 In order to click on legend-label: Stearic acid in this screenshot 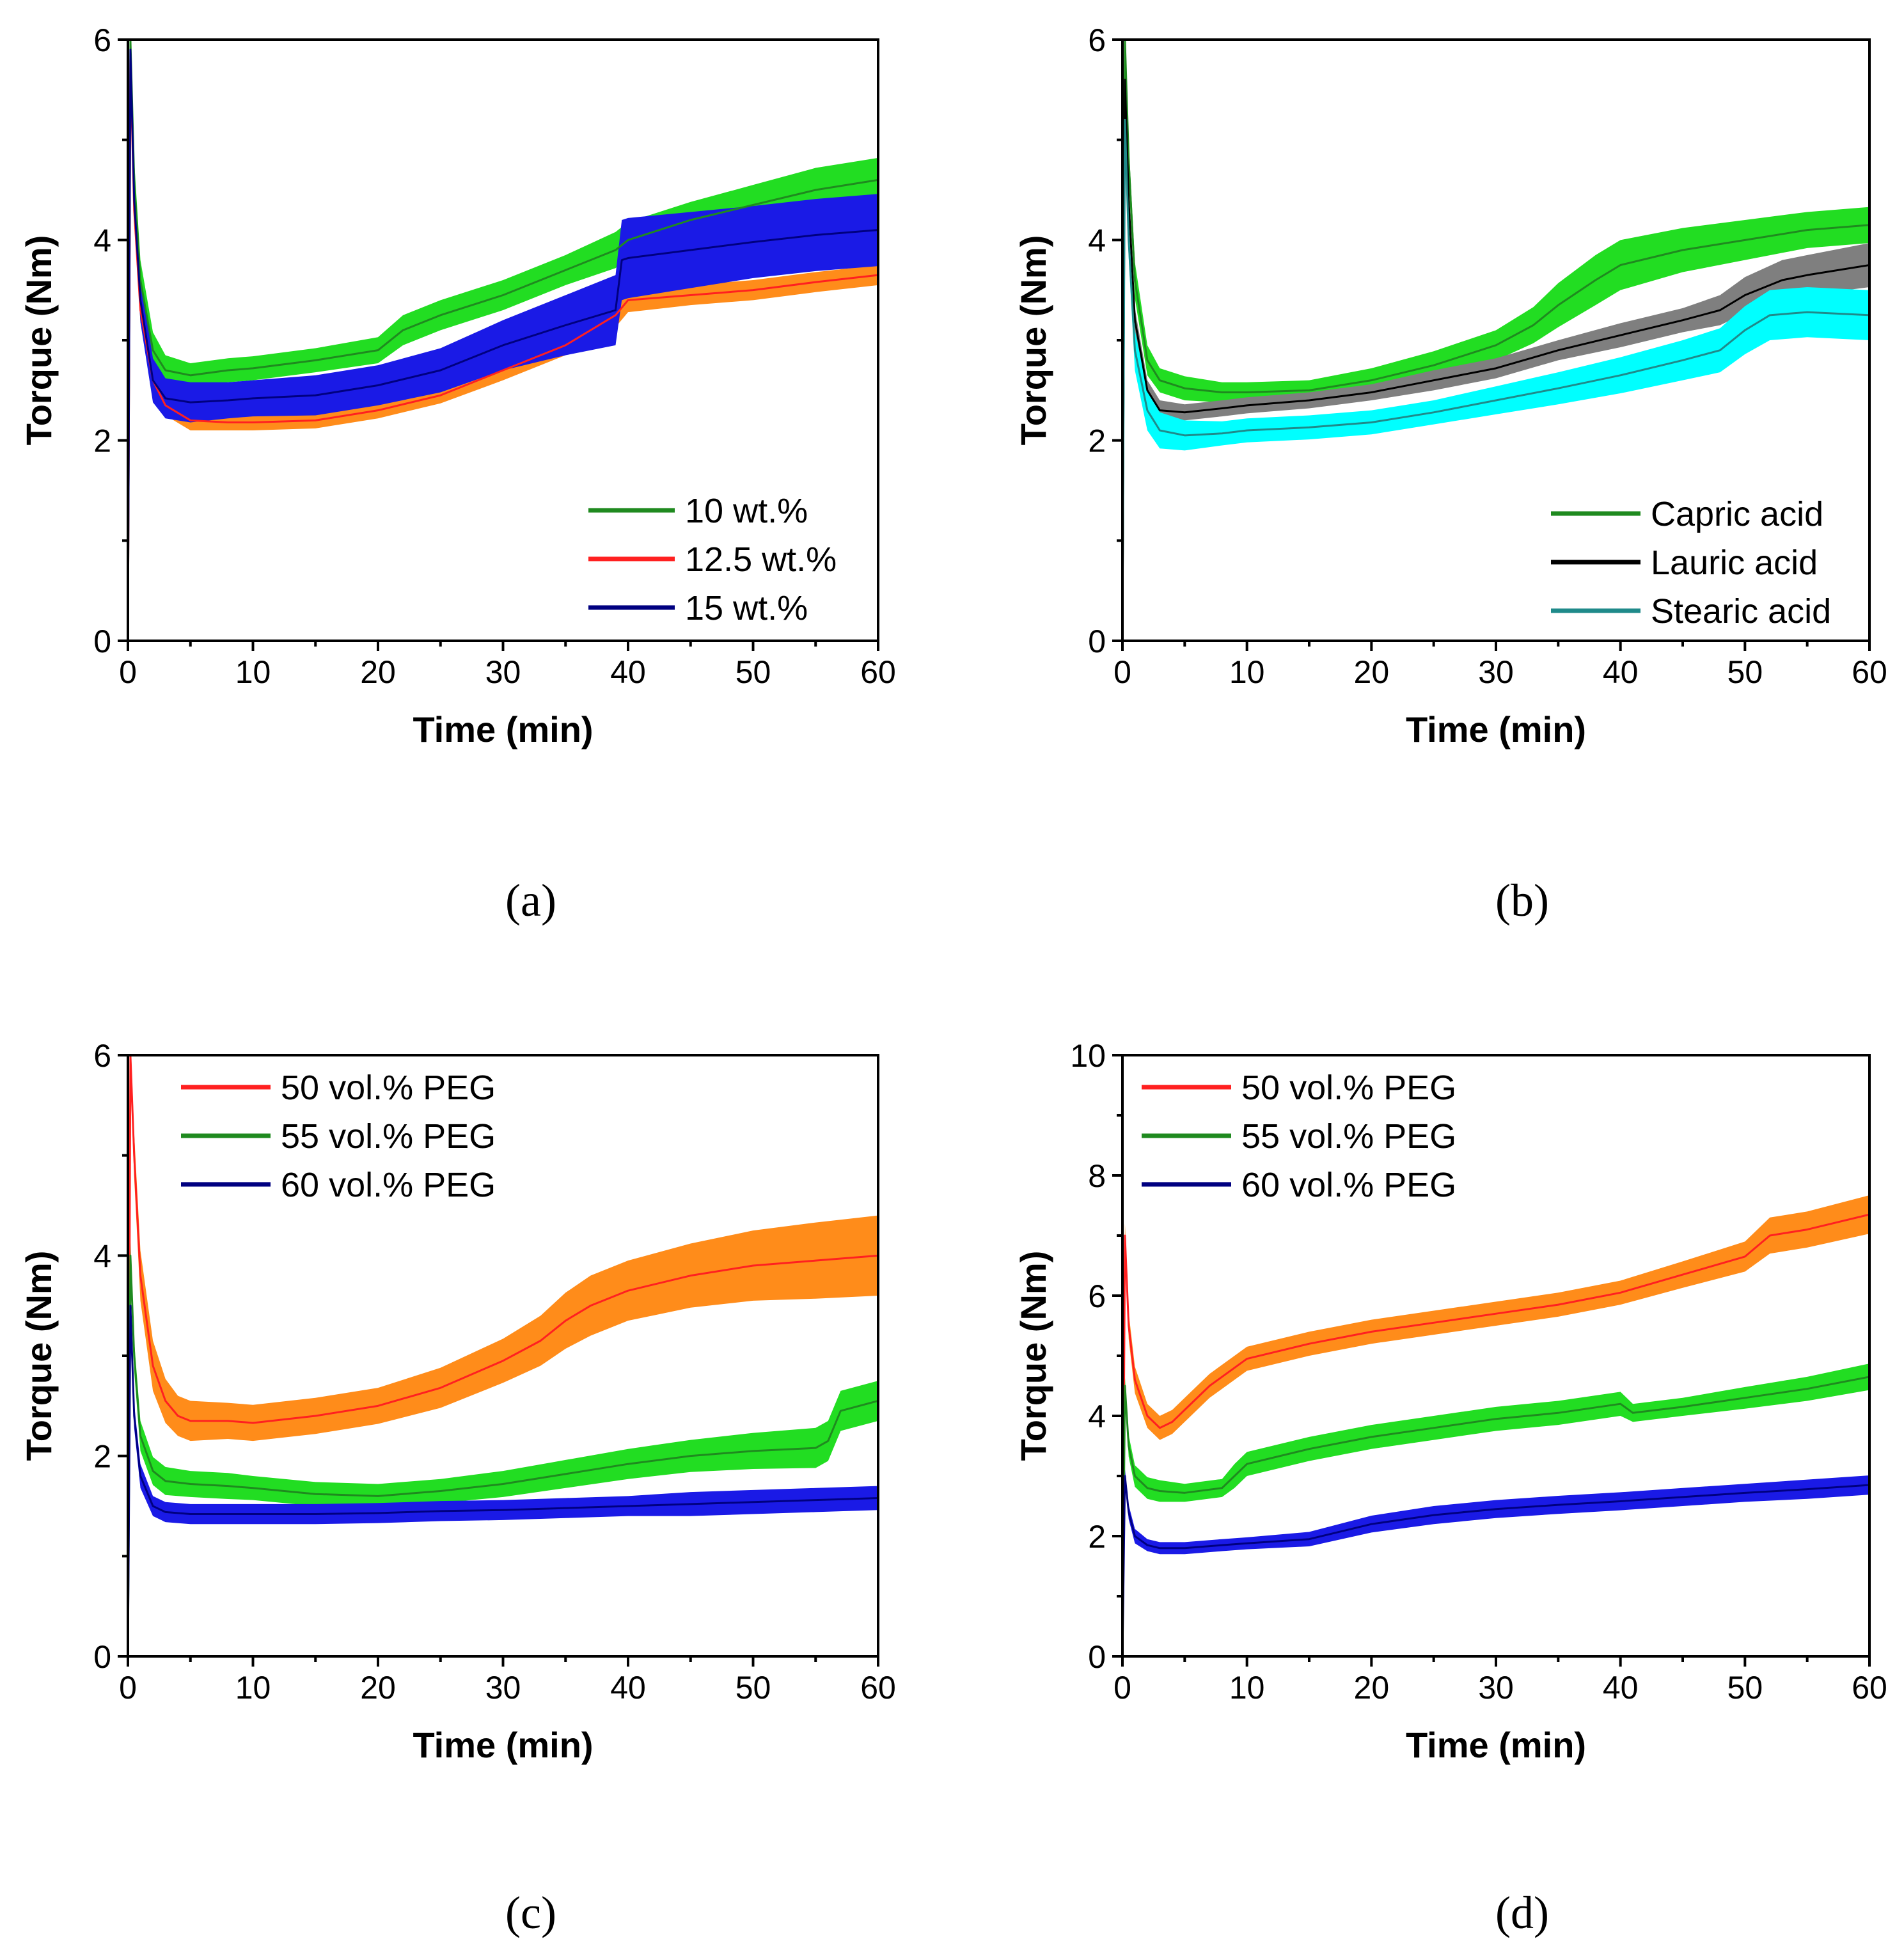, I will do `click(1741, 611)`.